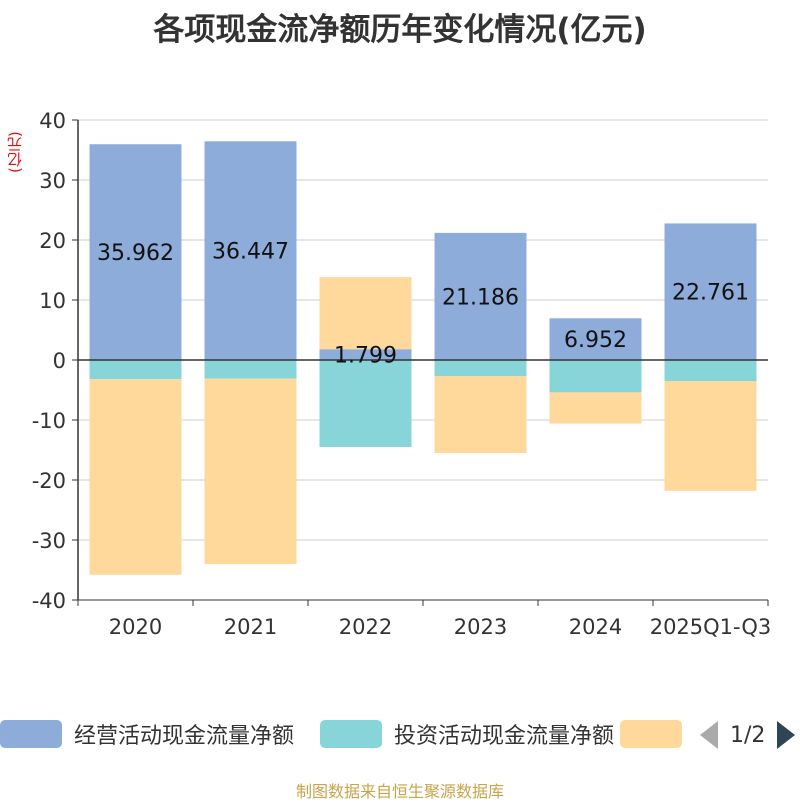  I want to click on y-tick-label: -10, so click(49, 421).